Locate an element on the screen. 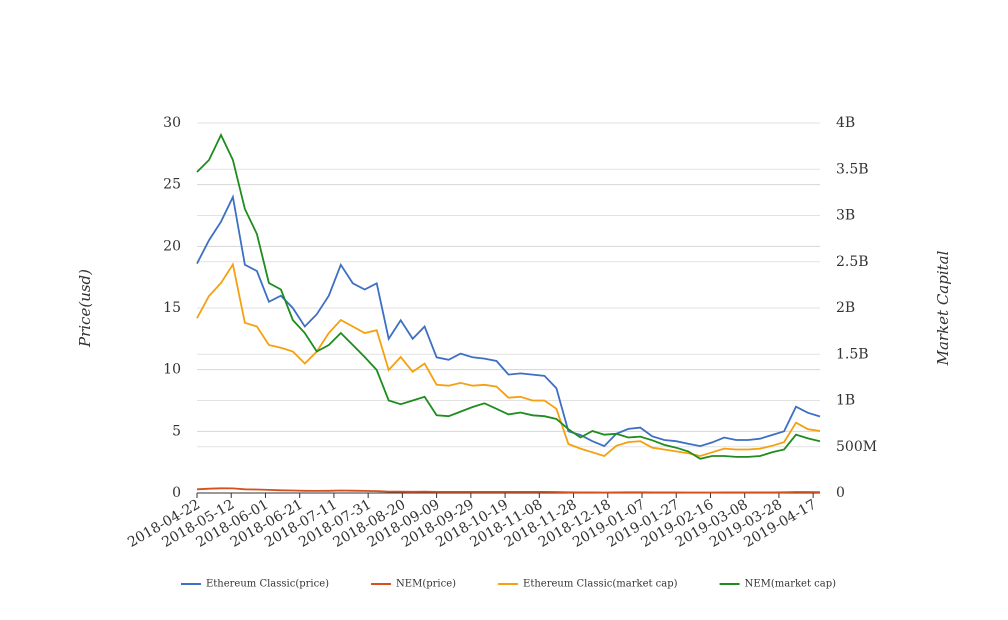 This screenshot has width=1008, height=620. y-tick-label: 5 is located at coordinates (176, 431).